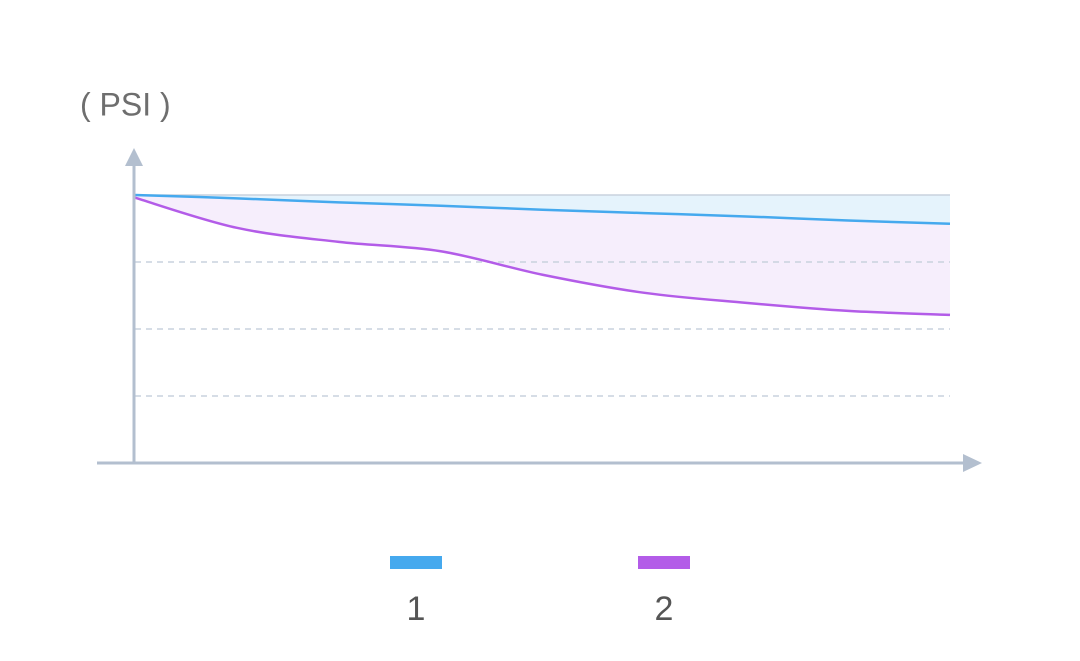 The height and width of the screenshot is (661, 1080). Describe the element at coordinates (134, 157) in the screenshot. I see `y-axis-arrow` at that location.